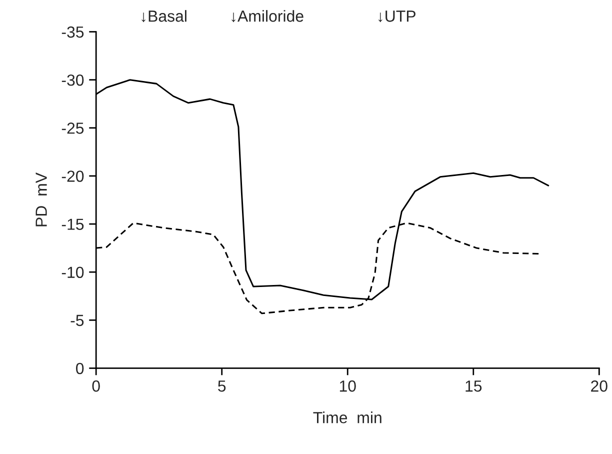  I want to click on text: ↓UTP, so click(397, 16).